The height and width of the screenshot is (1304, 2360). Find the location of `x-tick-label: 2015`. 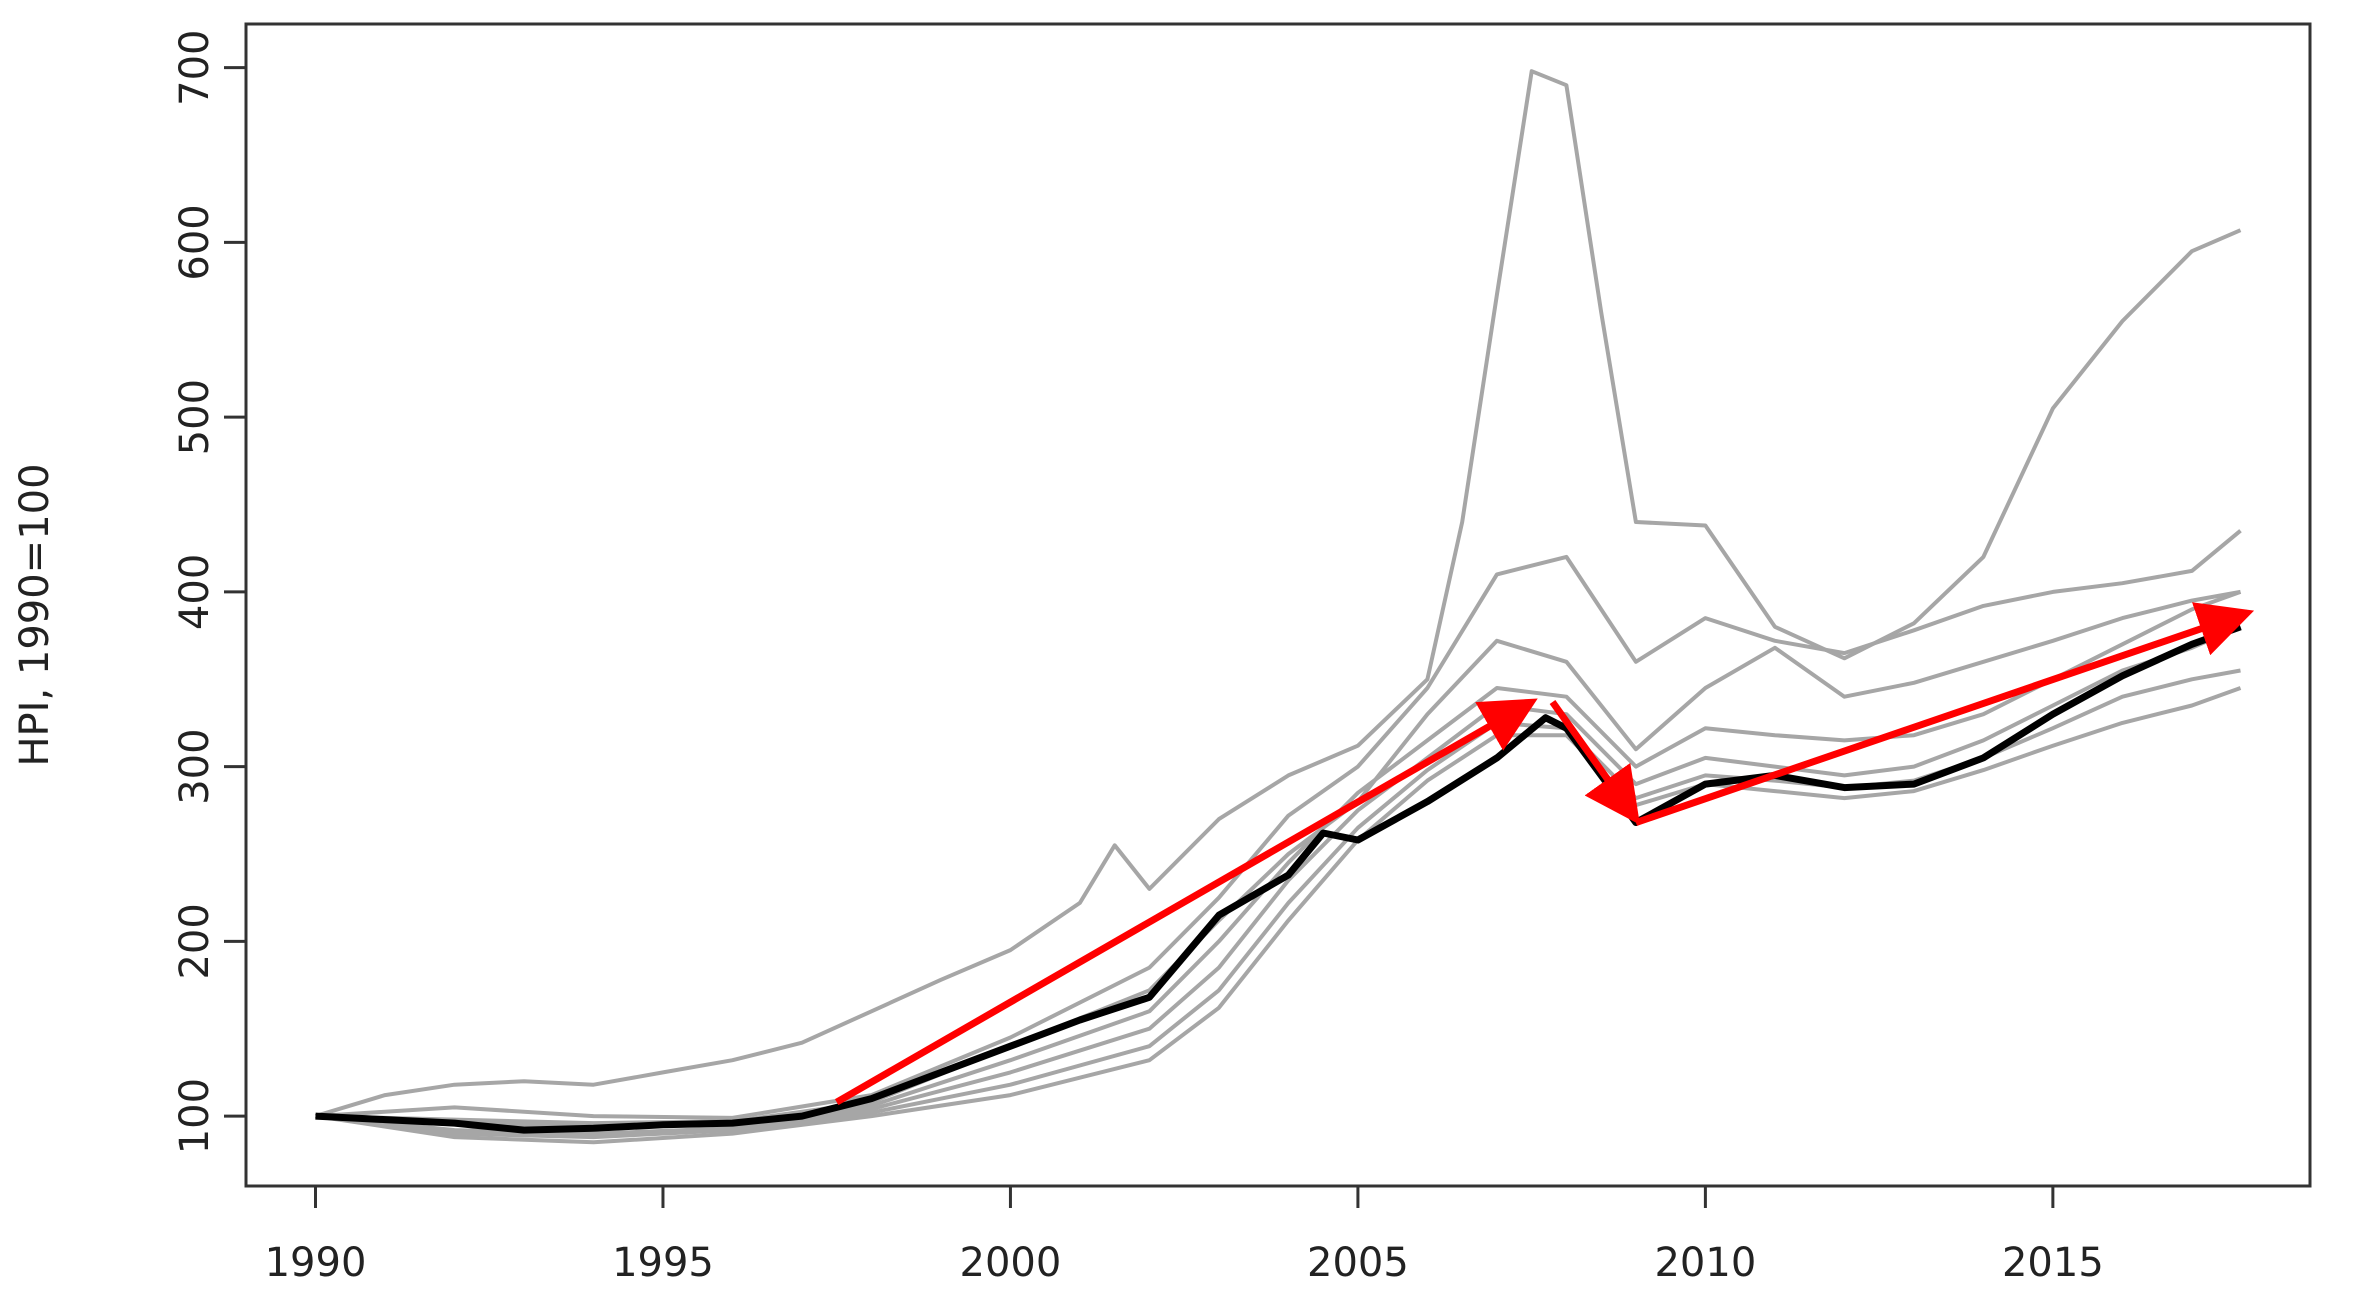

x-tick-label: 2015 is located at coordinates (2053, 1263).